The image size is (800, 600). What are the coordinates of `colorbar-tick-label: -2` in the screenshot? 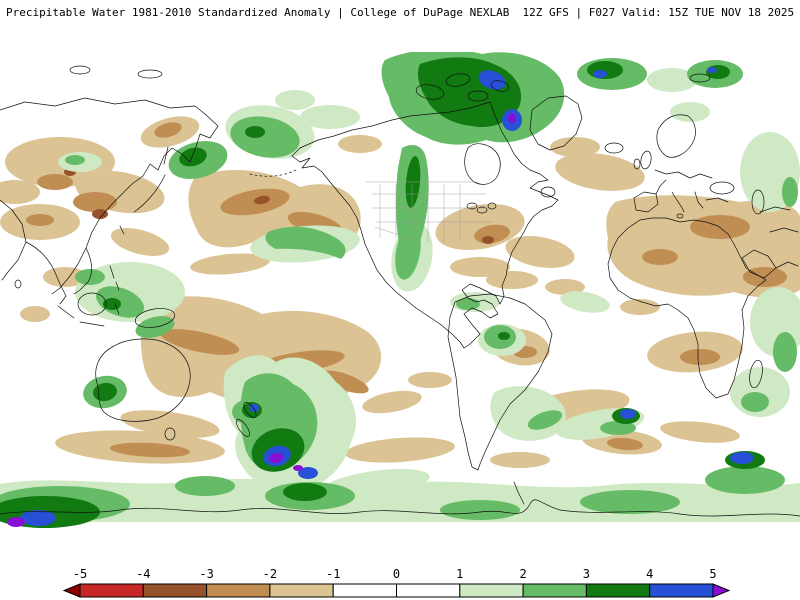 It's located at (270, 574).